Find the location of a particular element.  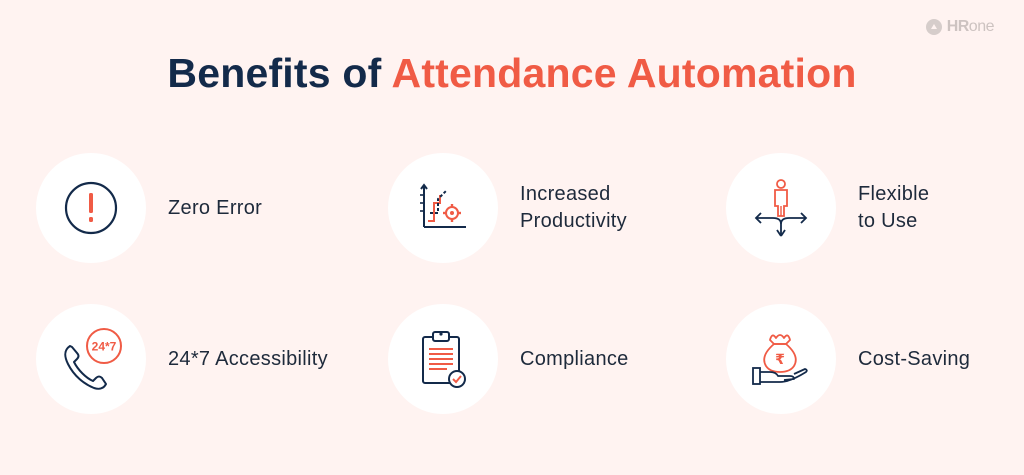

title-lead: Benefits of is located at coordinates (274, 73).